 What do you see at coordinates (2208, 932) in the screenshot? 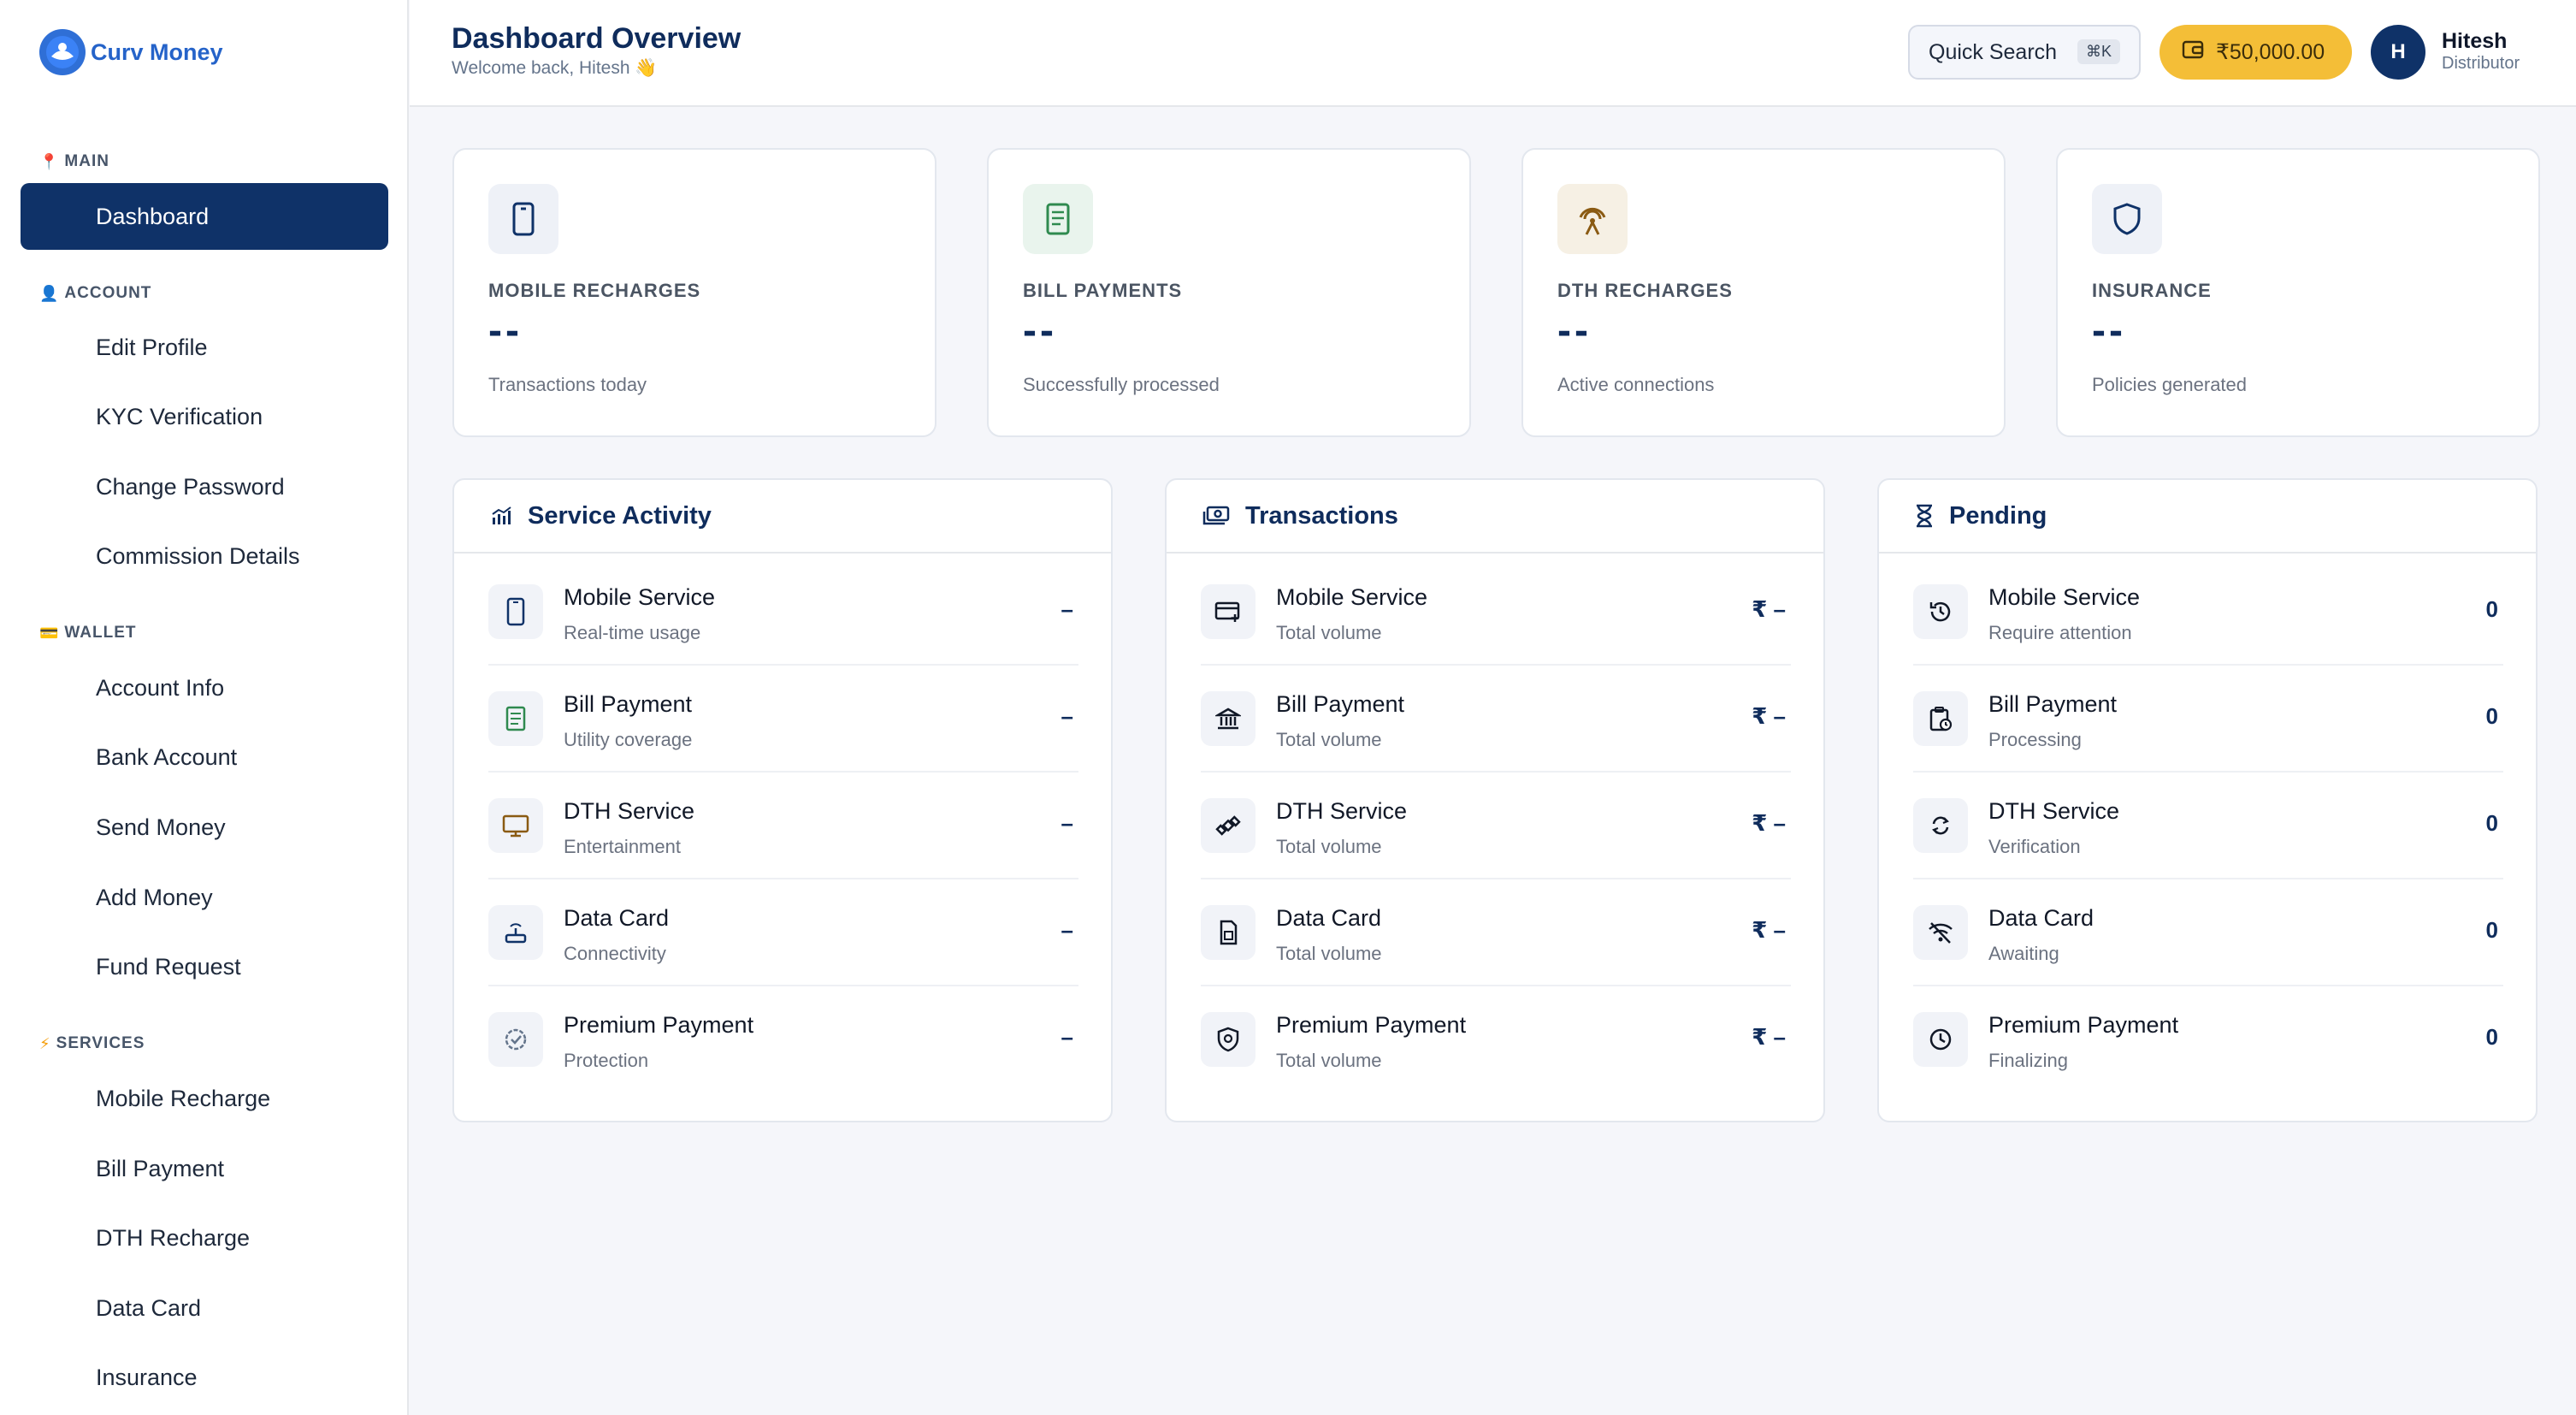
I see `list-item: Data Card Awaiting 0` at bounding box center [2208, 932].